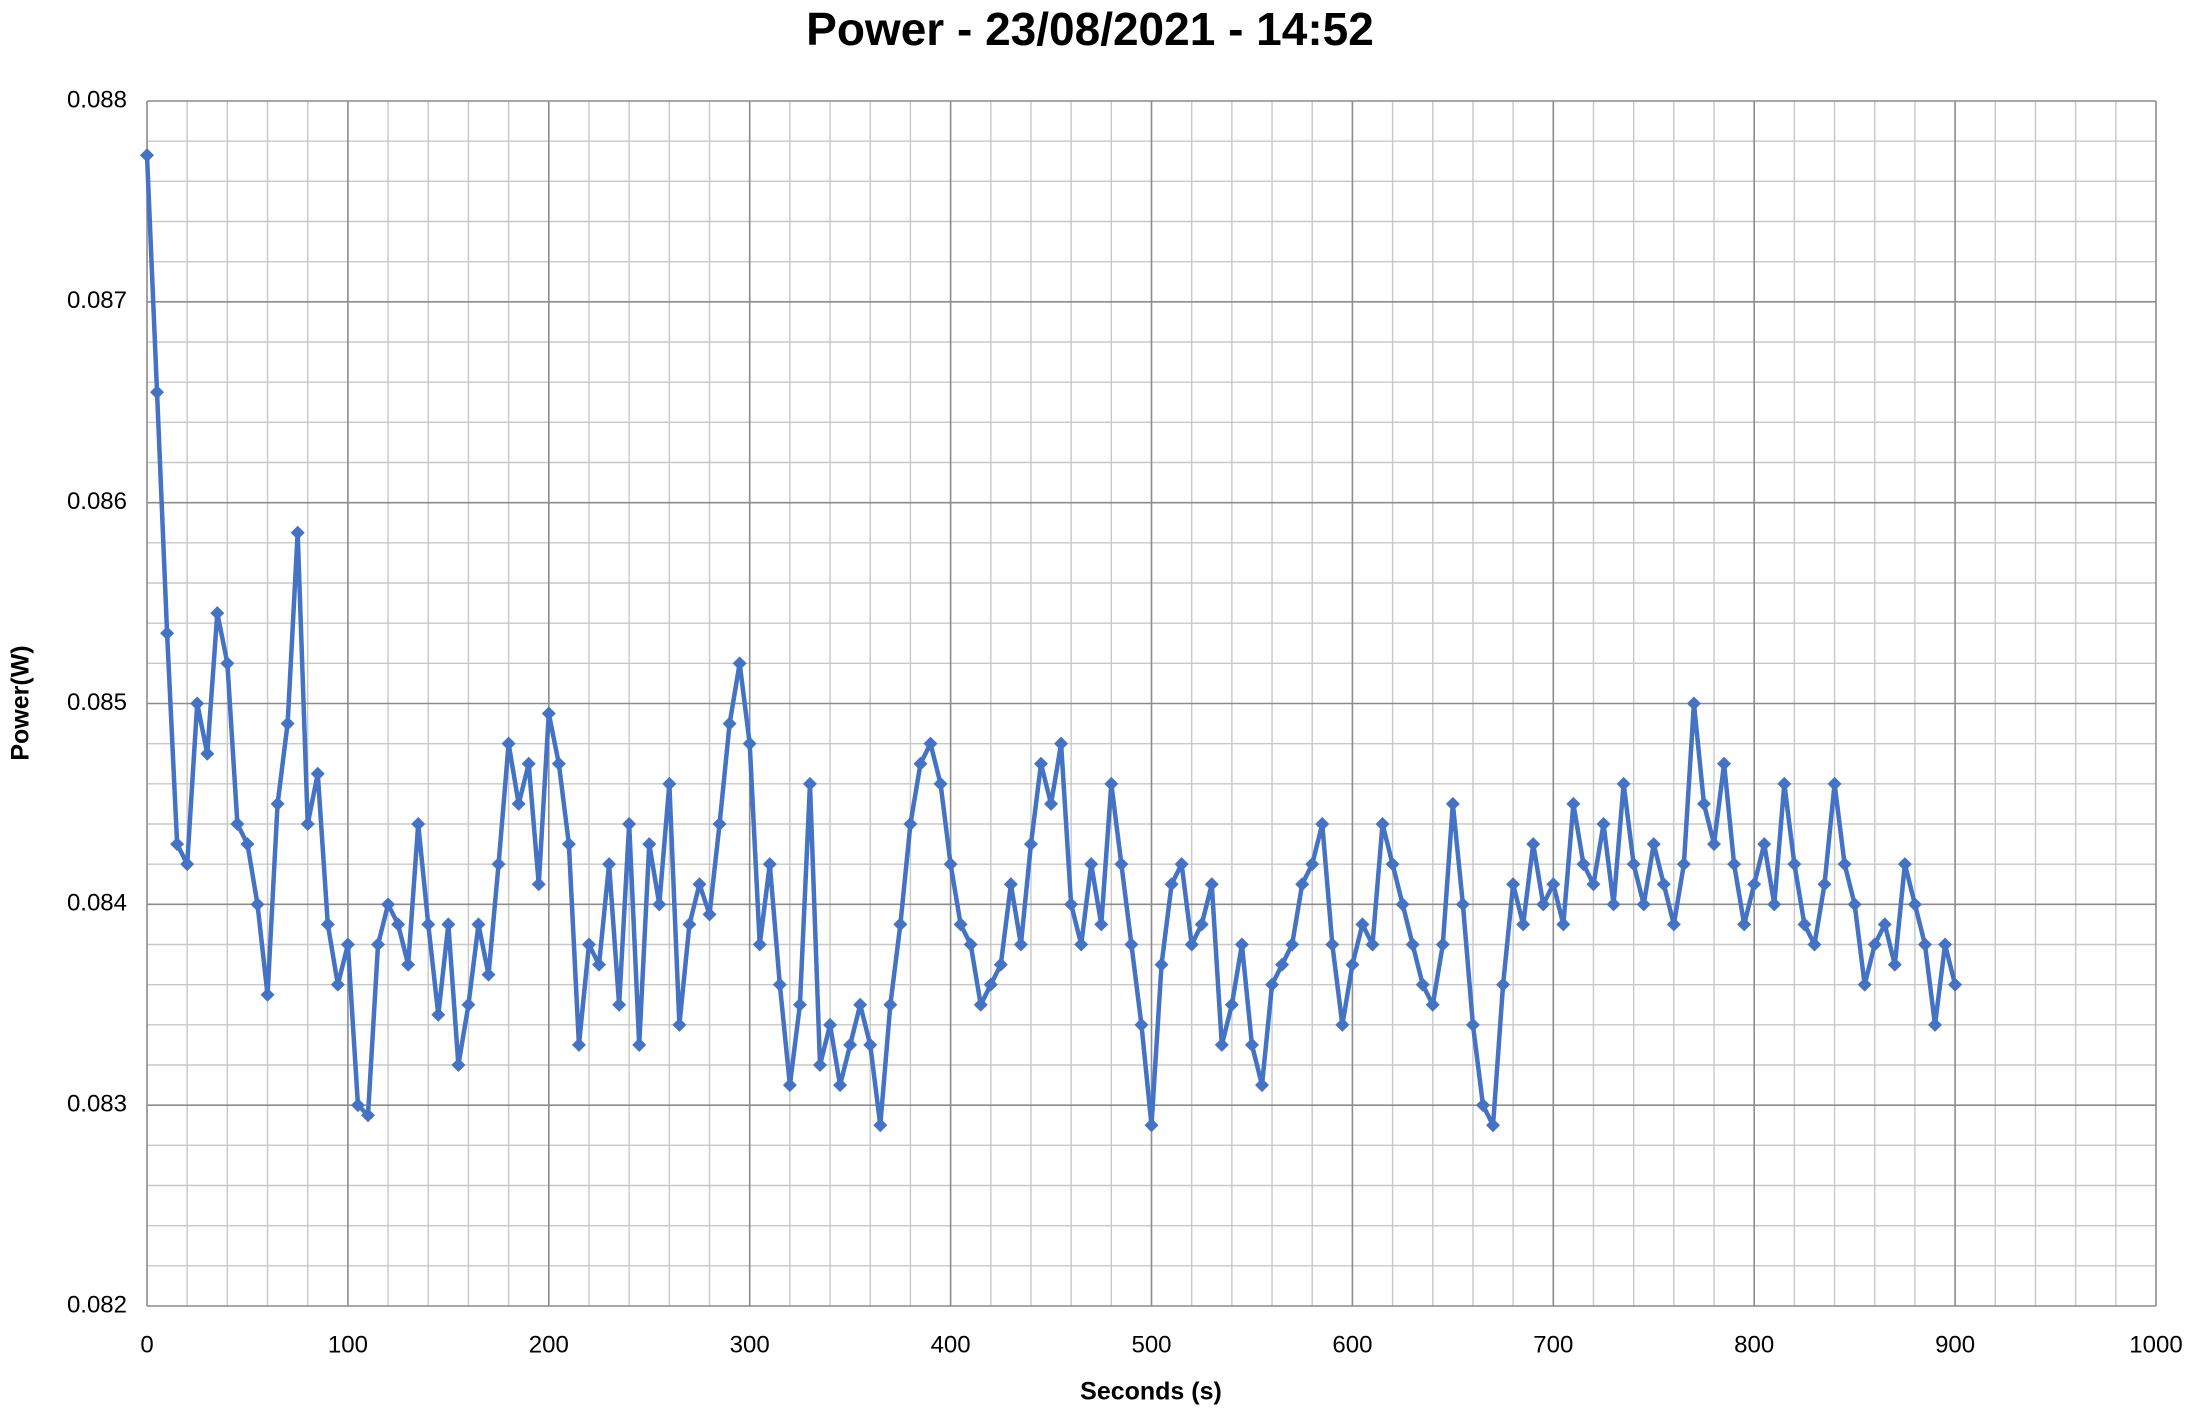  What do you see at coordinates (2155, 1344) in the screenshot?
I see `x-tick-label: 1000` at bounding box center [2155, 1344].